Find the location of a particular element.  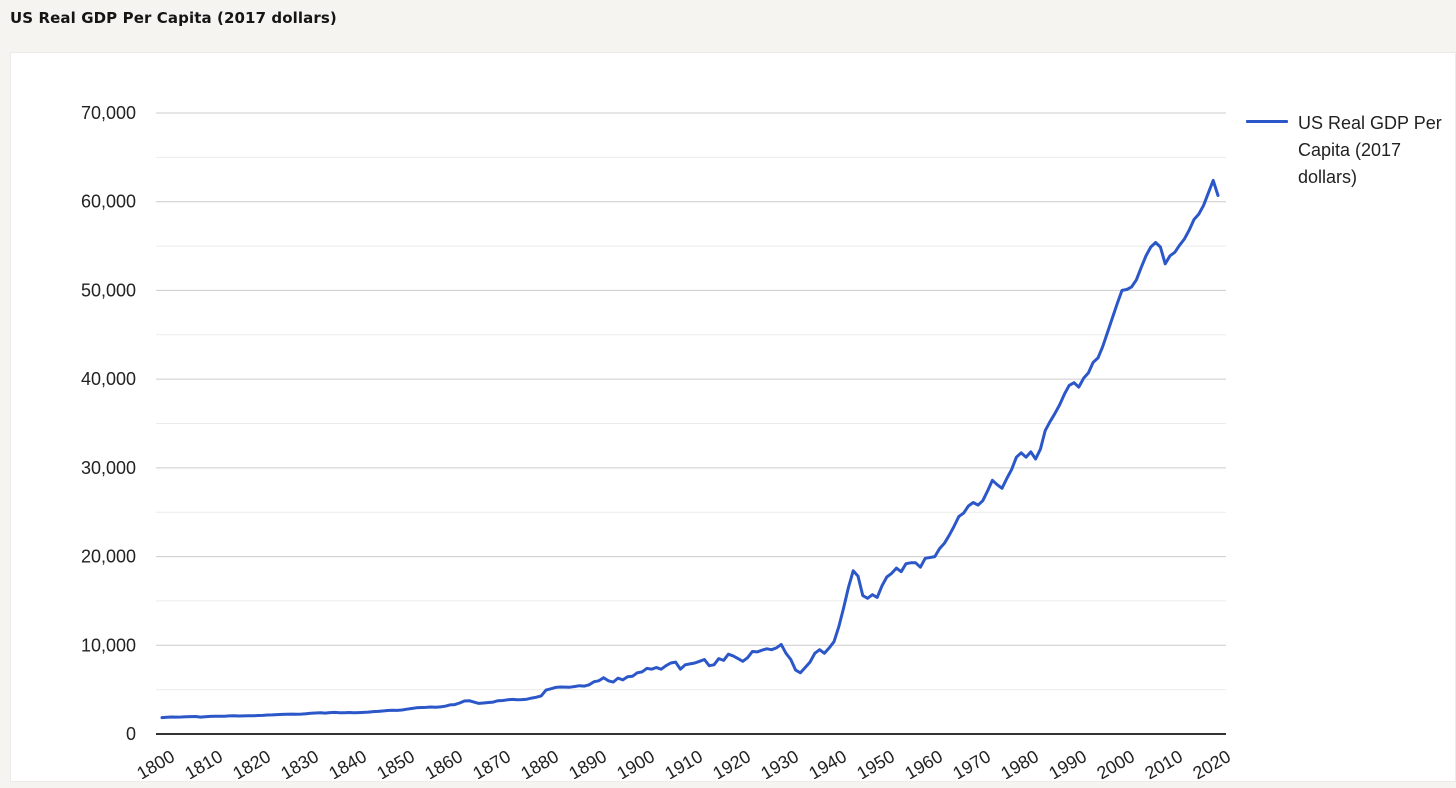

y-tick-label: 30,000 is located at coordinates (108, 468).